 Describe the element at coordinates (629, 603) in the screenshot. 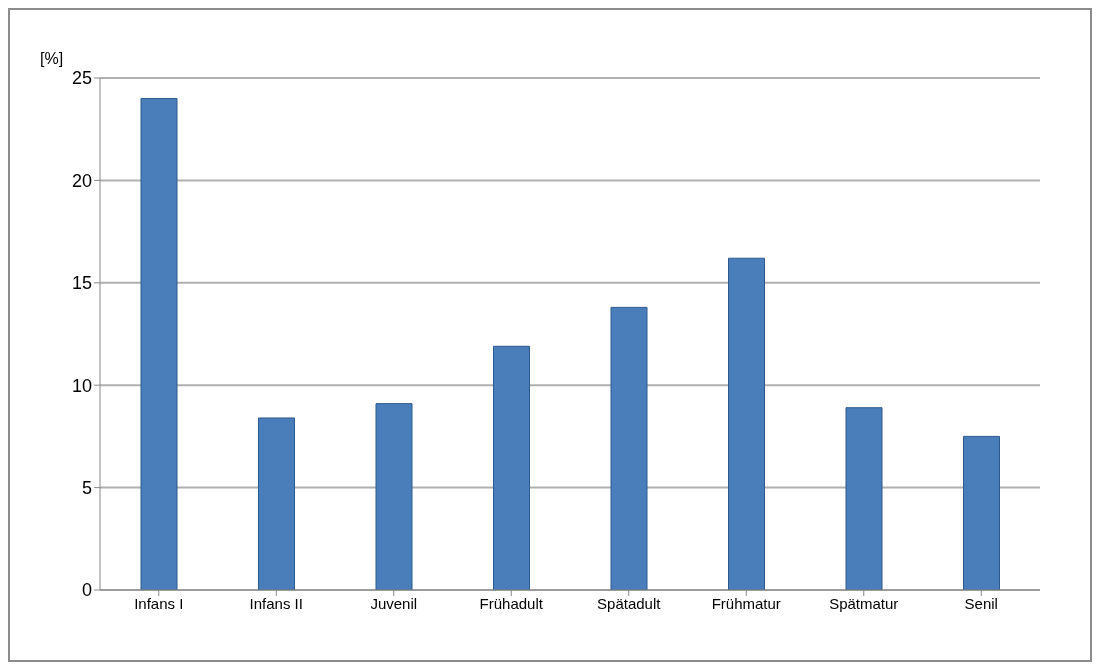

I see `x-tick-label: Spätadult` at that location.